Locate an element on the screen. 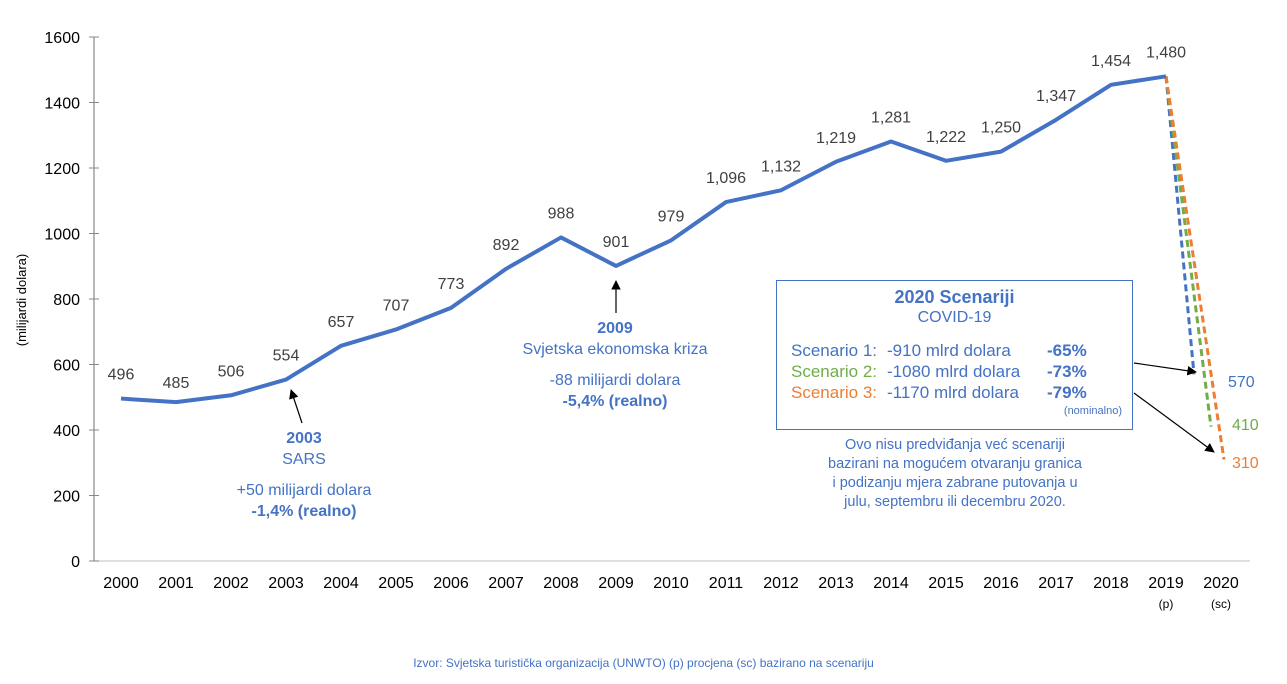 The image size is (1287, 684). data-label: 1,480 is located at coordinates (1166, 52).